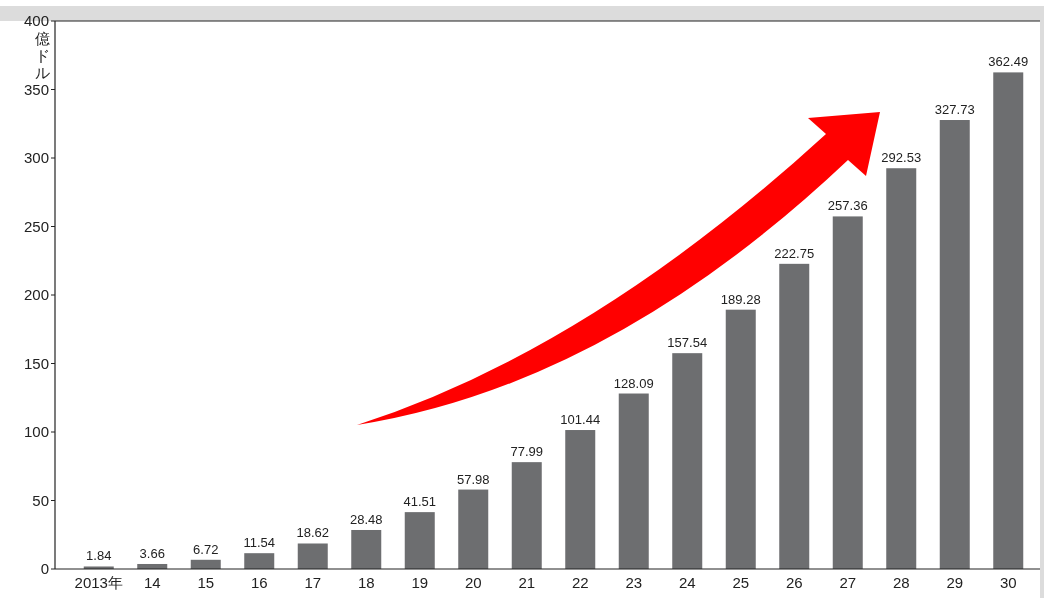  Describe the element at coordinates (794, 253) in the screenshot. I see `data-label: 222.75` at that location.